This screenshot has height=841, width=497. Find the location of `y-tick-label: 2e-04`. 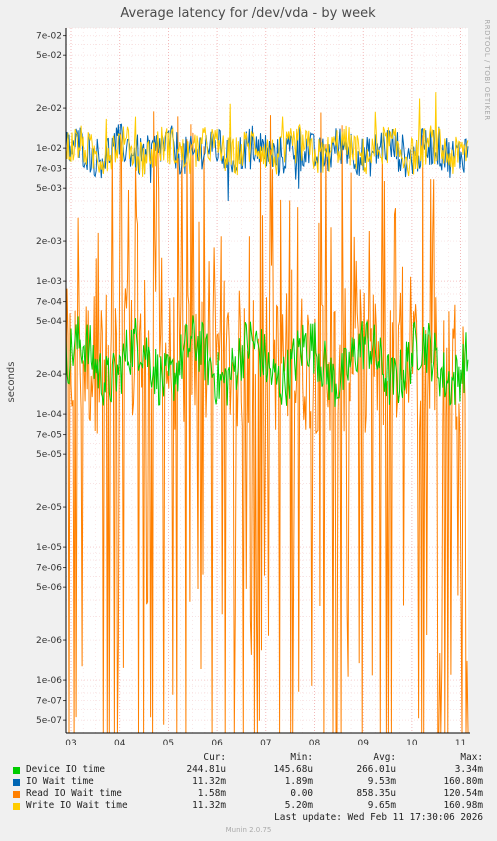

y-tick-label: 2e-04 is located at coordinates (49, 375).